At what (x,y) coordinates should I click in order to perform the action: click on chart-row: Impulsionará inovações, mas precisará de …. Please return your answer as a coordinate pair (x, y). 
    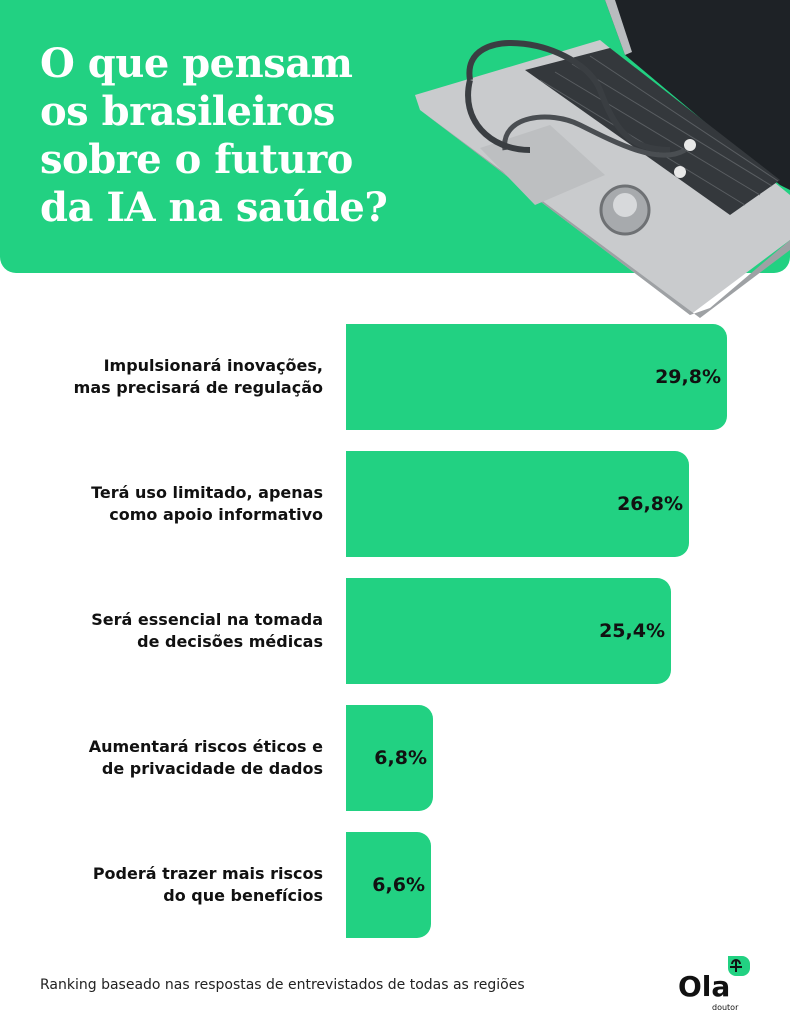
    Looking at the image, I should click on (395, 377).